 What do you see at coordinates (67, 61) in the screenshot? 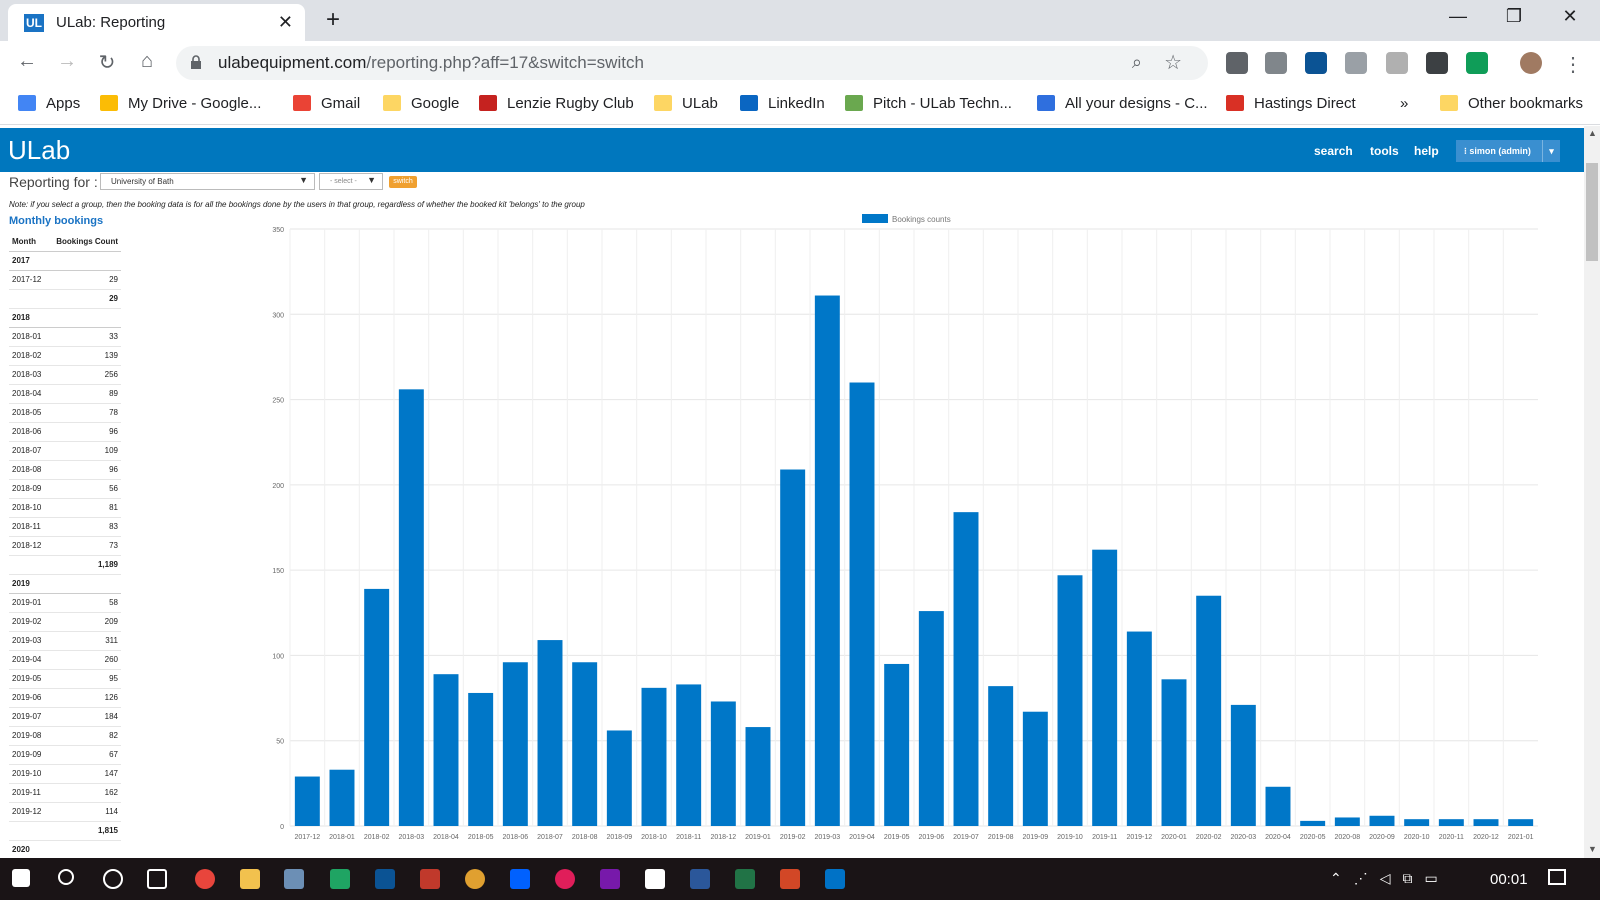
I see `forward-icon: →` at bounding box center [67, 61].